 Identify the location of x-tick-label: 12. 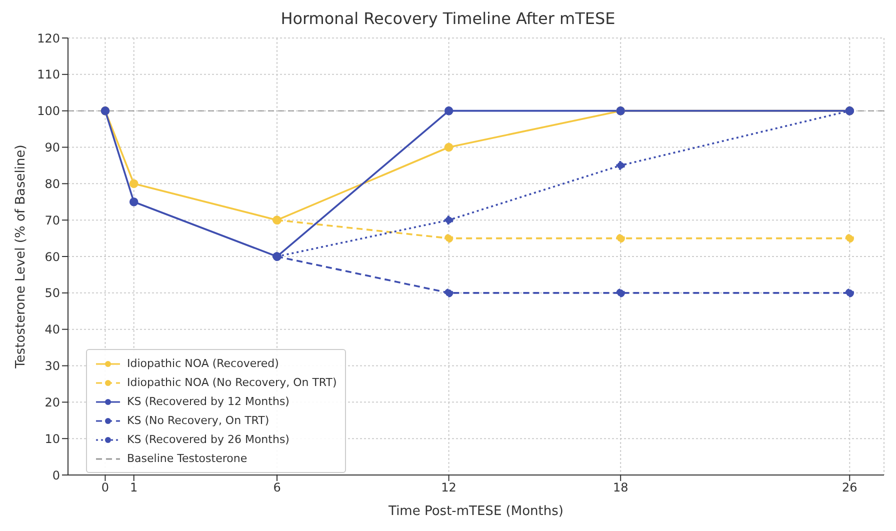
(448, 487).